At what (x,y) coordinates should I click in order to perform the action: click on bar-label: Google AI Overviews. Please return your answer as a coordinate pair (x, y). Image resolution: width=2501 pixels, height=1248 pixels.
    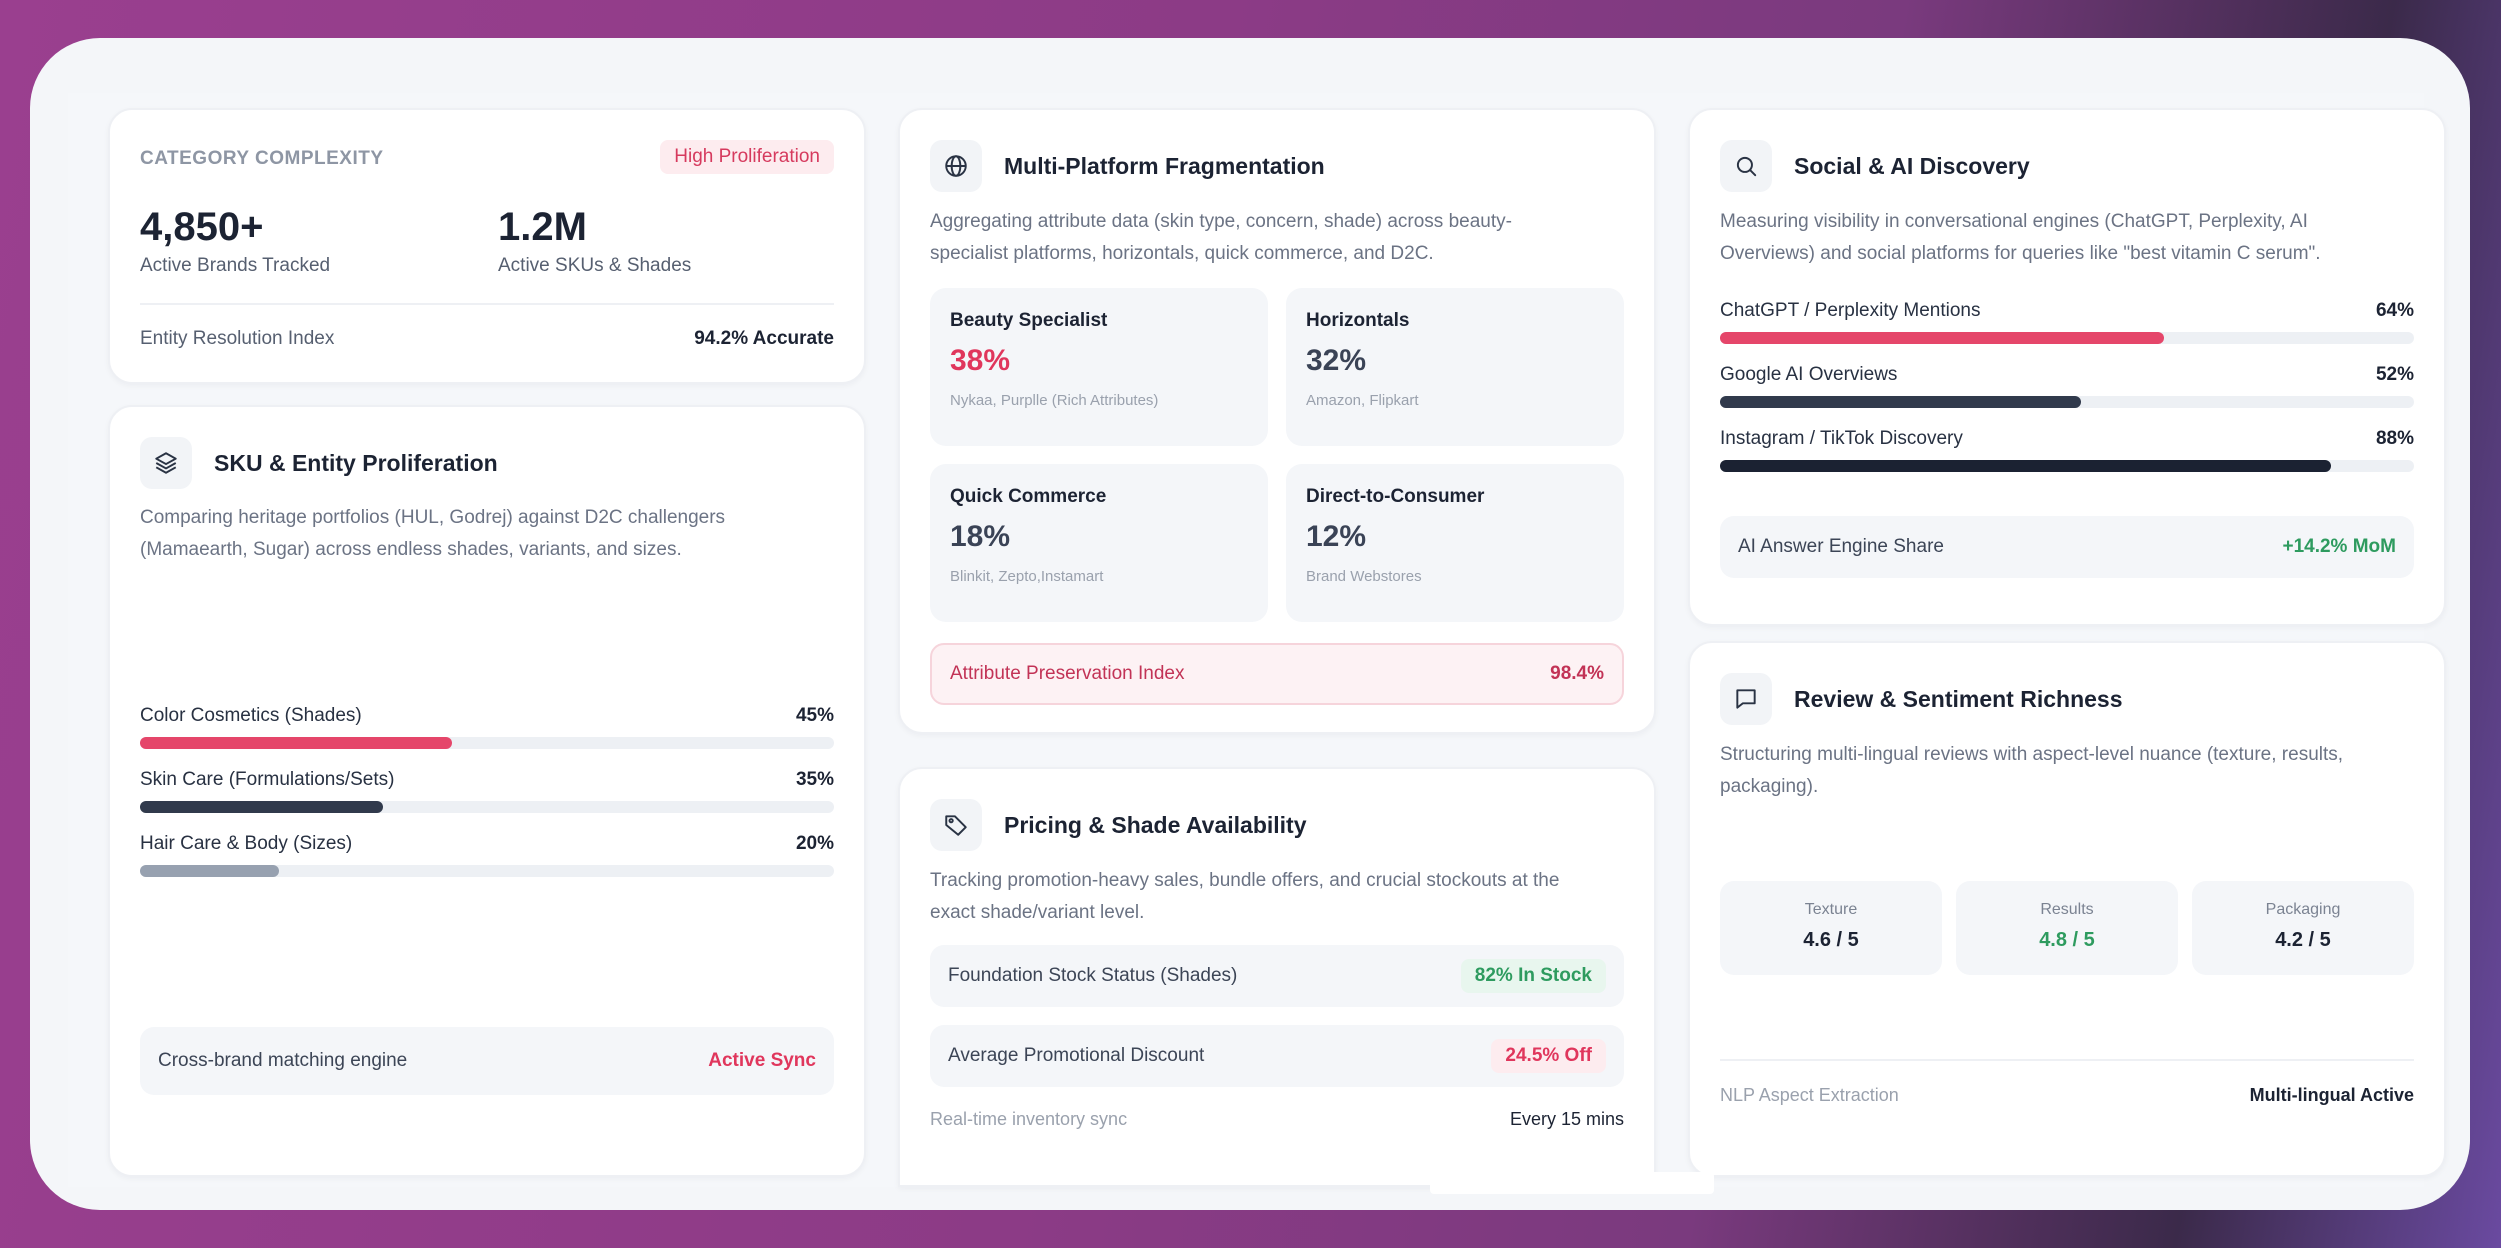
    Looking at the image, I should click on (1809, 374).